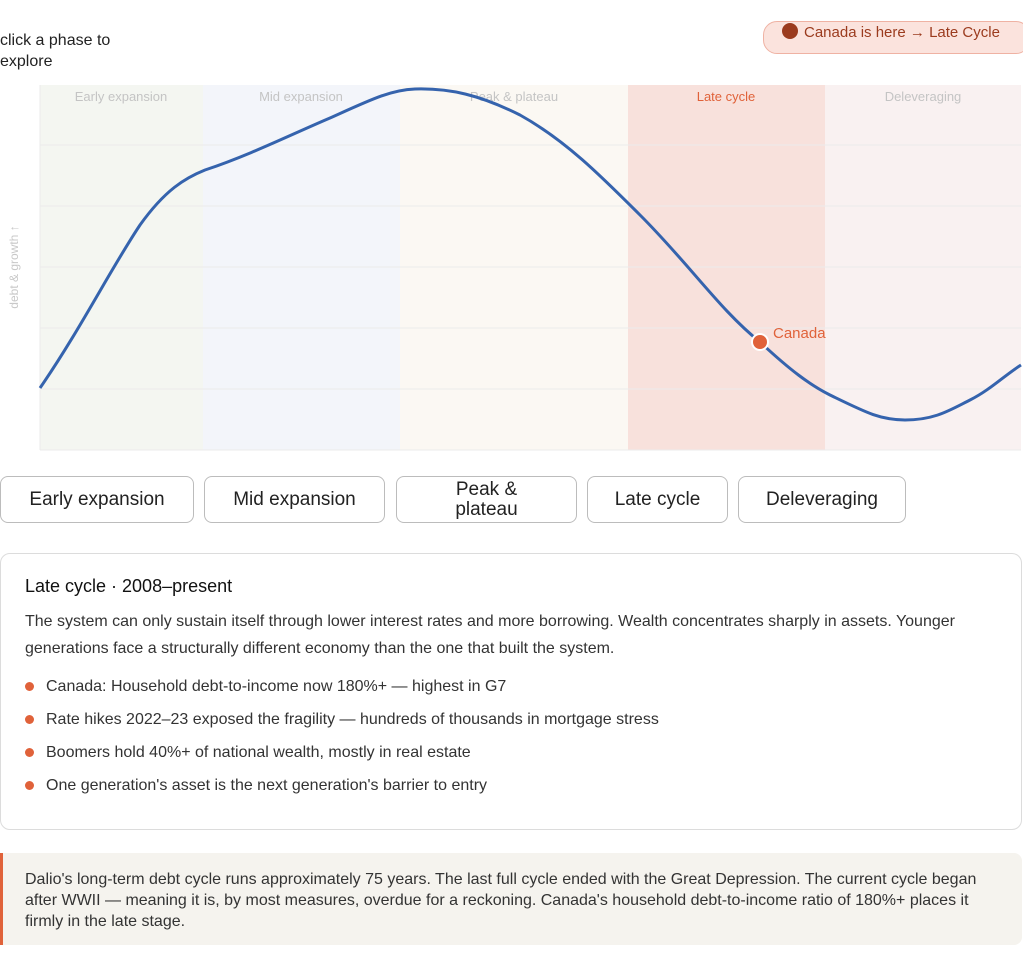  I want to click on badge-dot, so click(790, 31).